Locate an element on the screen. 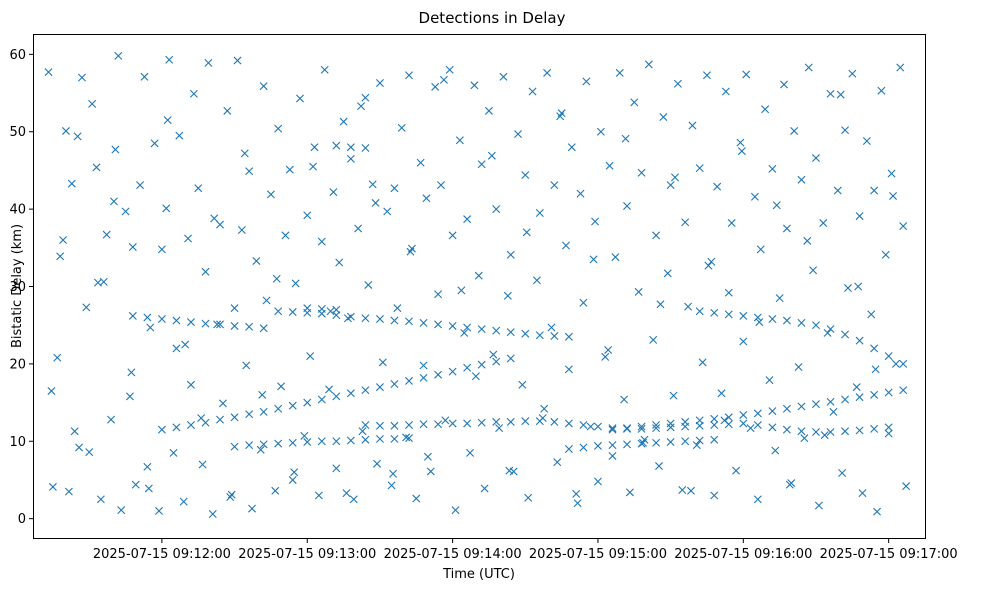 The image size is (987, 590). x-tick-label: 2025-07-15 09:14:00 is located at coordinates (453, 554).